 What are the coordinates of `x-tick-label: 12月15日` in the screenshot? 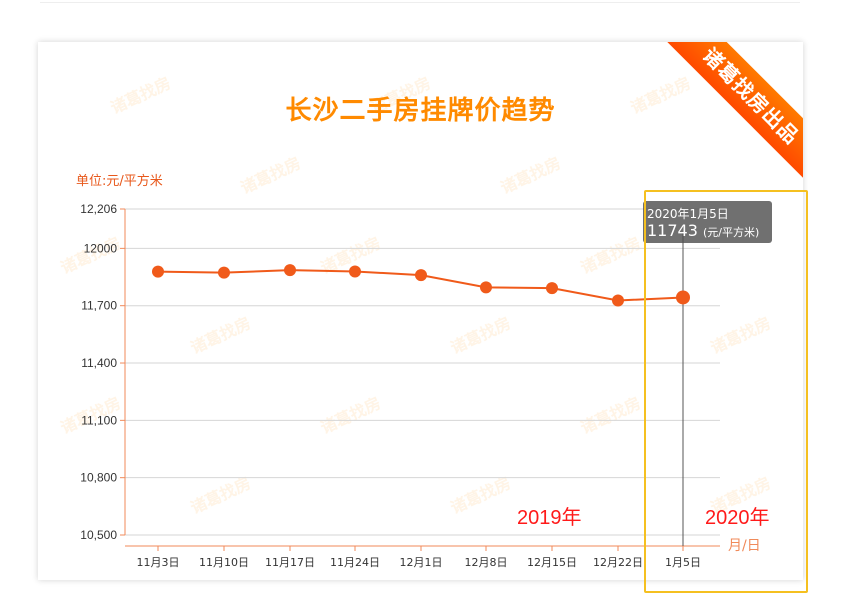 It's located at (552, 562).